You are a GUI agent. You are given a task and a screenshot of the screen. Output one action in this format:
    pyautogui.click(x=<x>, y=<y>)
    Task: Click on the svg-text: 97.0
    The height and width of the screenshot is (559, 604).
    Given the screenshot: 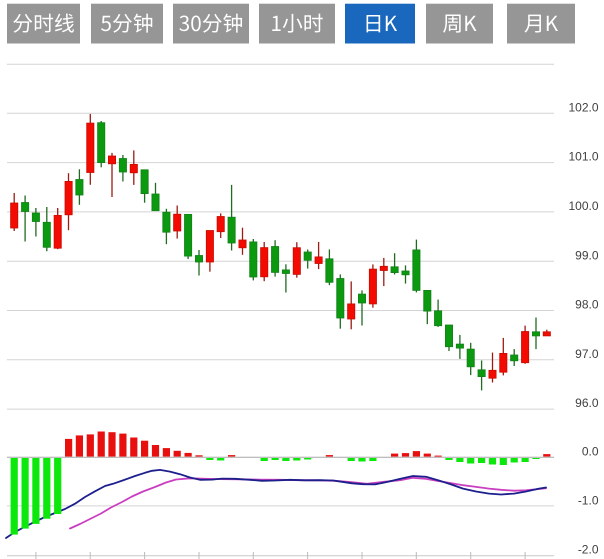 What is the action you would take?
    pyautogui.click(x=587, y=354)
    